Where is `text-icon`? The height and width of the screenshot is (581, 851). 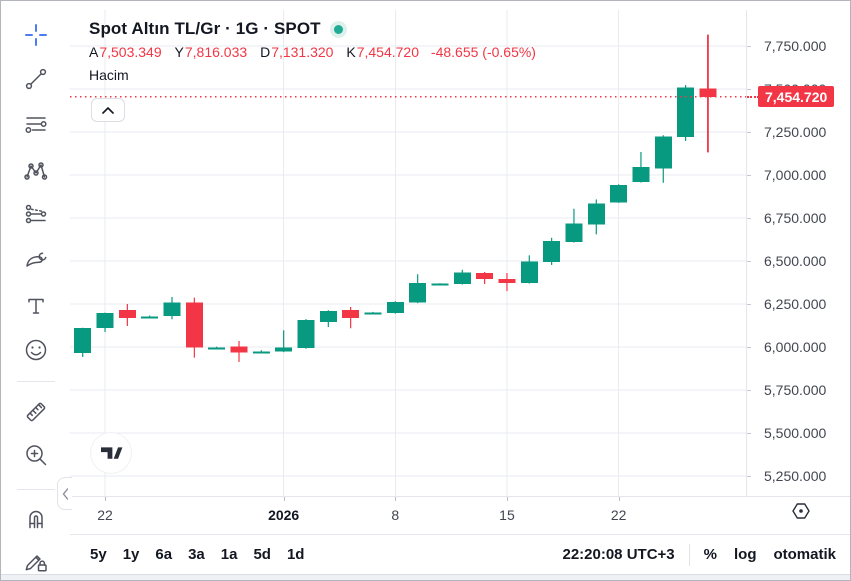 text-icon is located at coordinates (36, 306).